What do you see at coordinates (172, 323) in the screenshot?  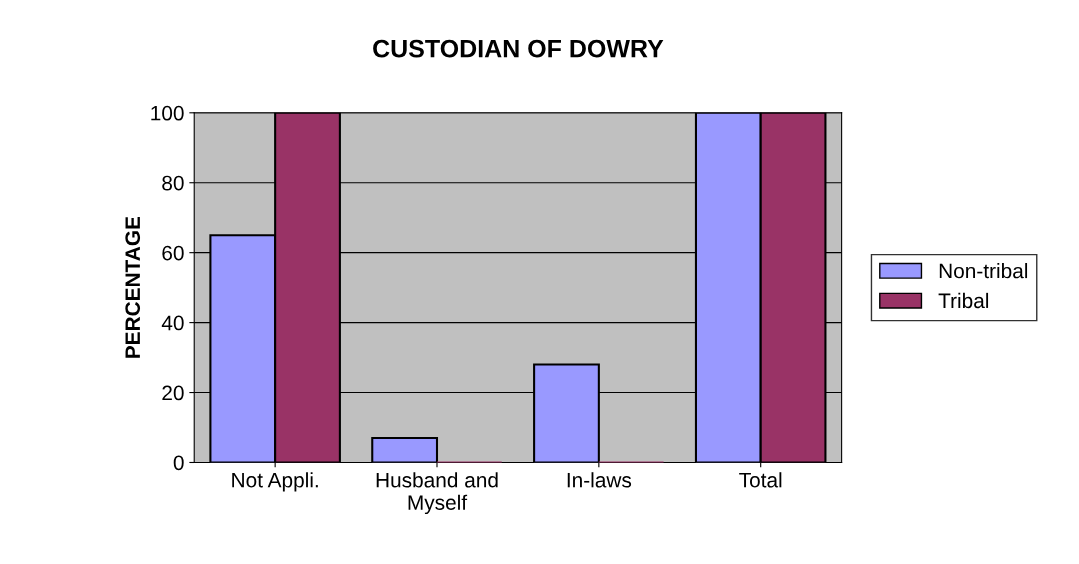 I see `y-tick-label: 40` at bounding box center [172, 323].